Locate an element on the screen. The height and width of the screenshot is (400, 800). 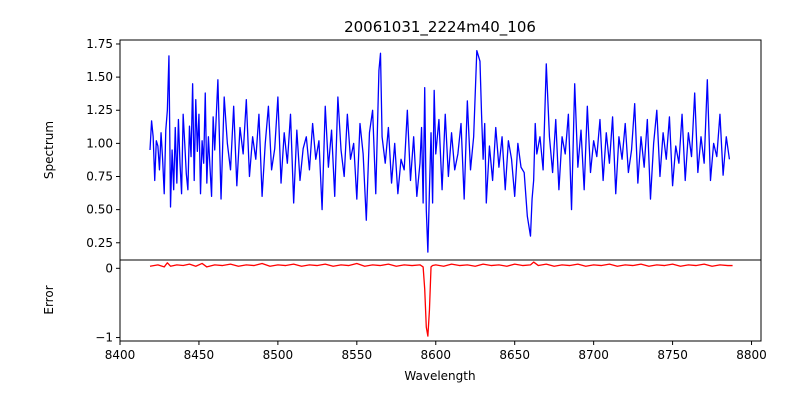
spectrum-y-tick-label: 1.25 is located at coordinates (99, 110).